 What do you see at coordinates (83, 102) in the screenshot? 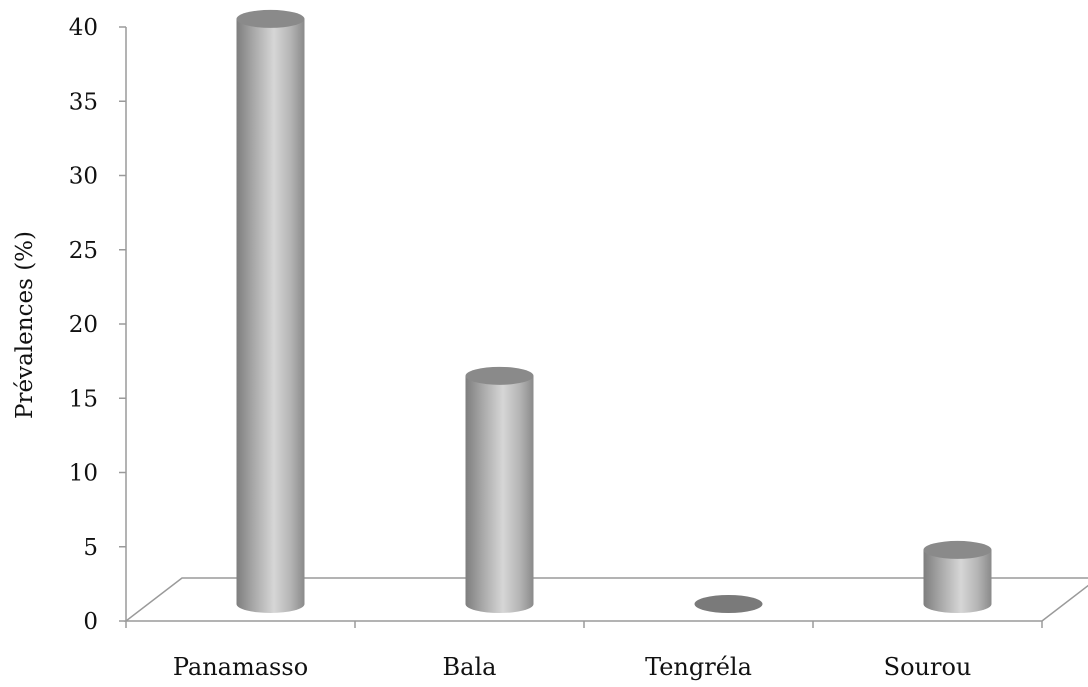
I see `y-tick-label: 35` at bounding box center [83, 102].